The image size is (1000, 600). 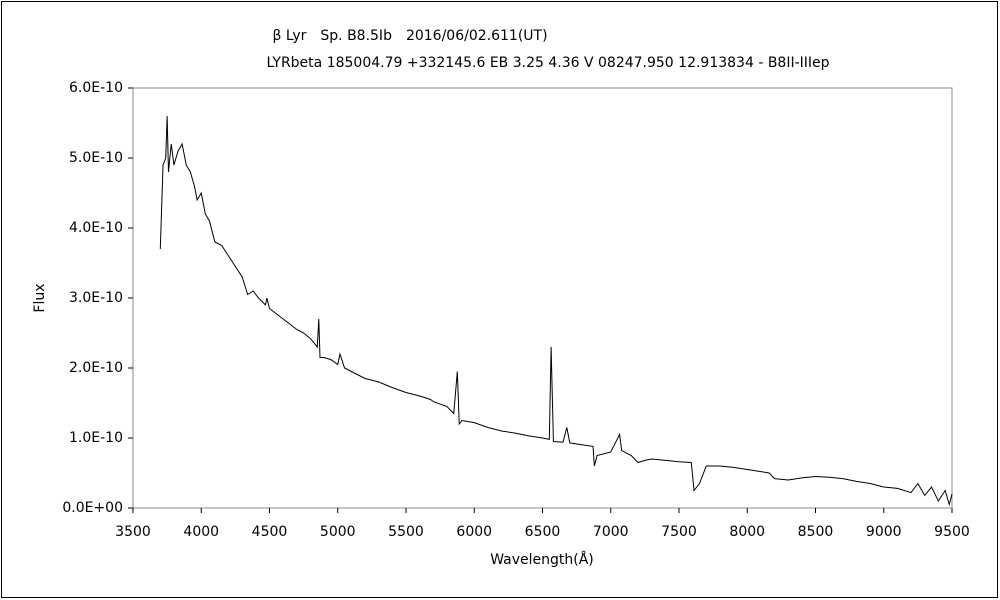 I want to click on y-tick-label: 5.0E-10, so click(x=96, y=158).